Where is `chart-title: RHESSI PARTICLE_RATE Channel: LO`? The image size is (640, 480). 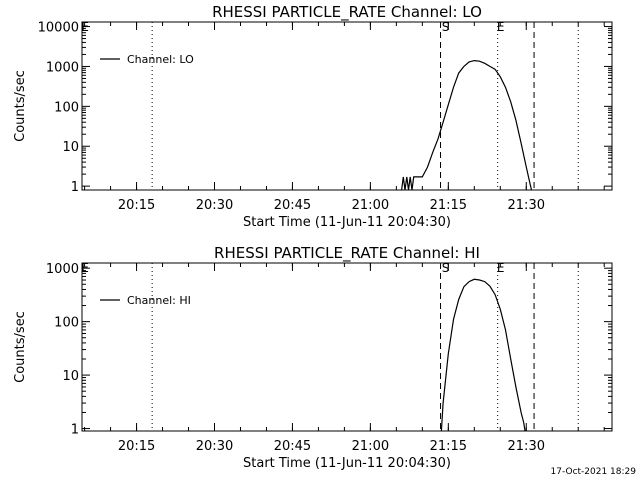 chart-title: RHESSI PARTICLE_RATE Channel: LO is located at coordinates (347, 12).